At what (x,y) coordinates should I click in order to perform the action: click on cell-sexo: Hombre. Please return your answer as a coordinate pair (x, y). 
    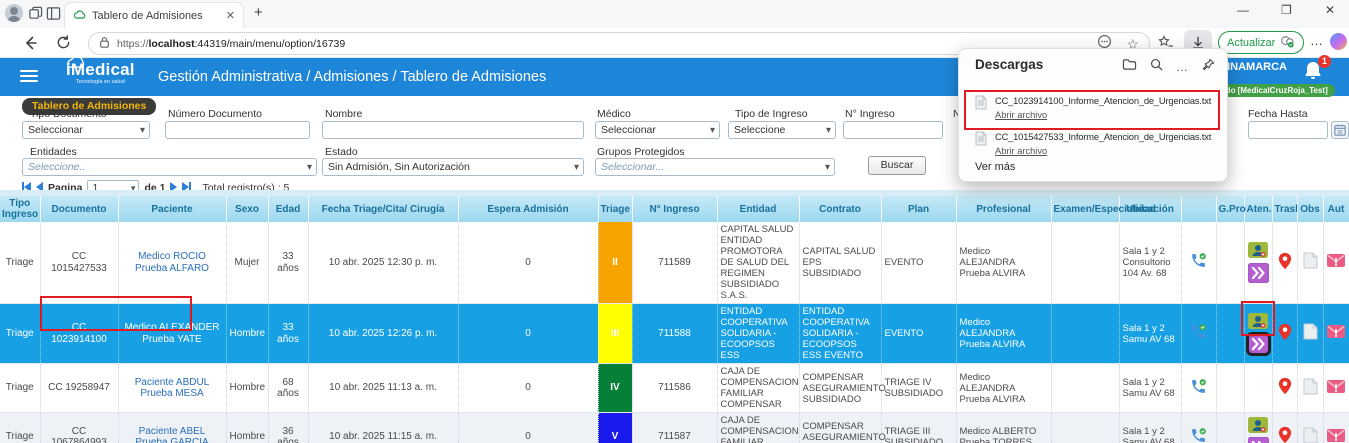
    Looking at the image, I should click on (247, 427).